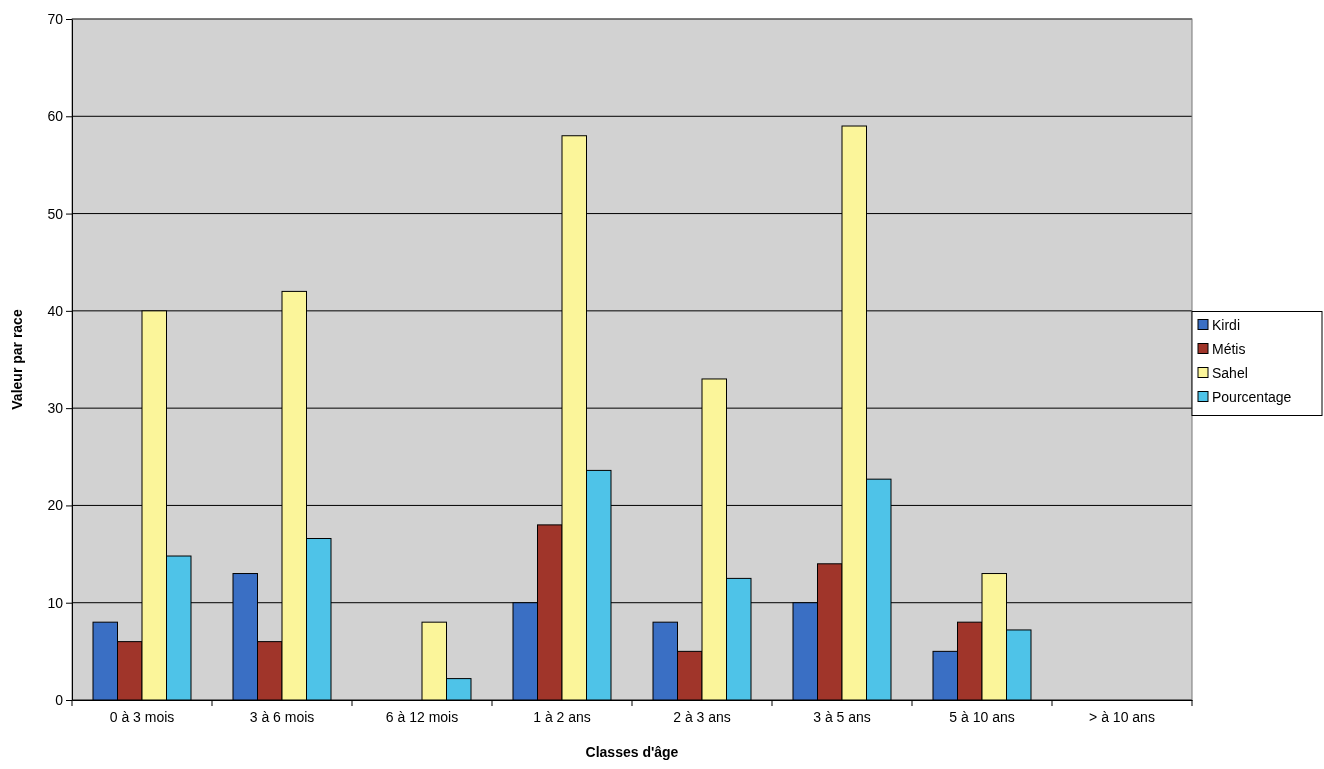 The width and height of the screenshot is (1324, 769). I want to click on x-tick-label: 3 à 6 mois, so click(282, 716).